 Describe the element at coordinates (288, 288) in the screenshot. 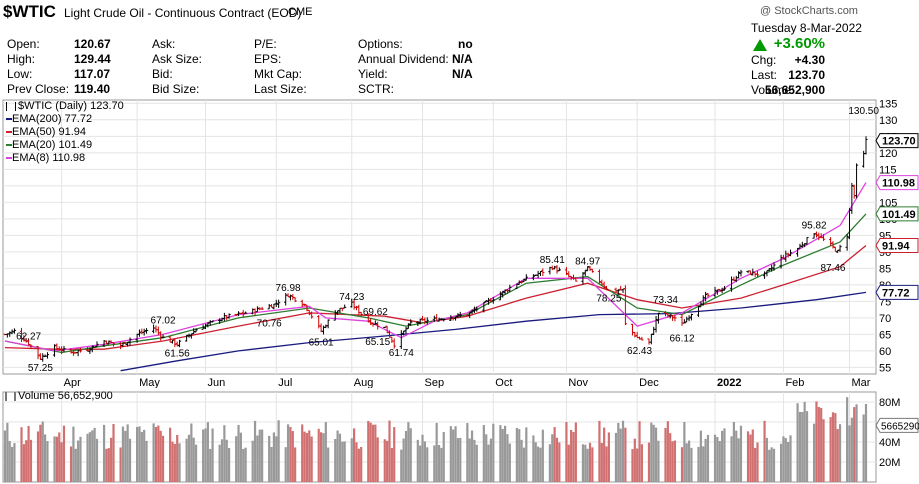

I see `data-label: 76.98` at that location.